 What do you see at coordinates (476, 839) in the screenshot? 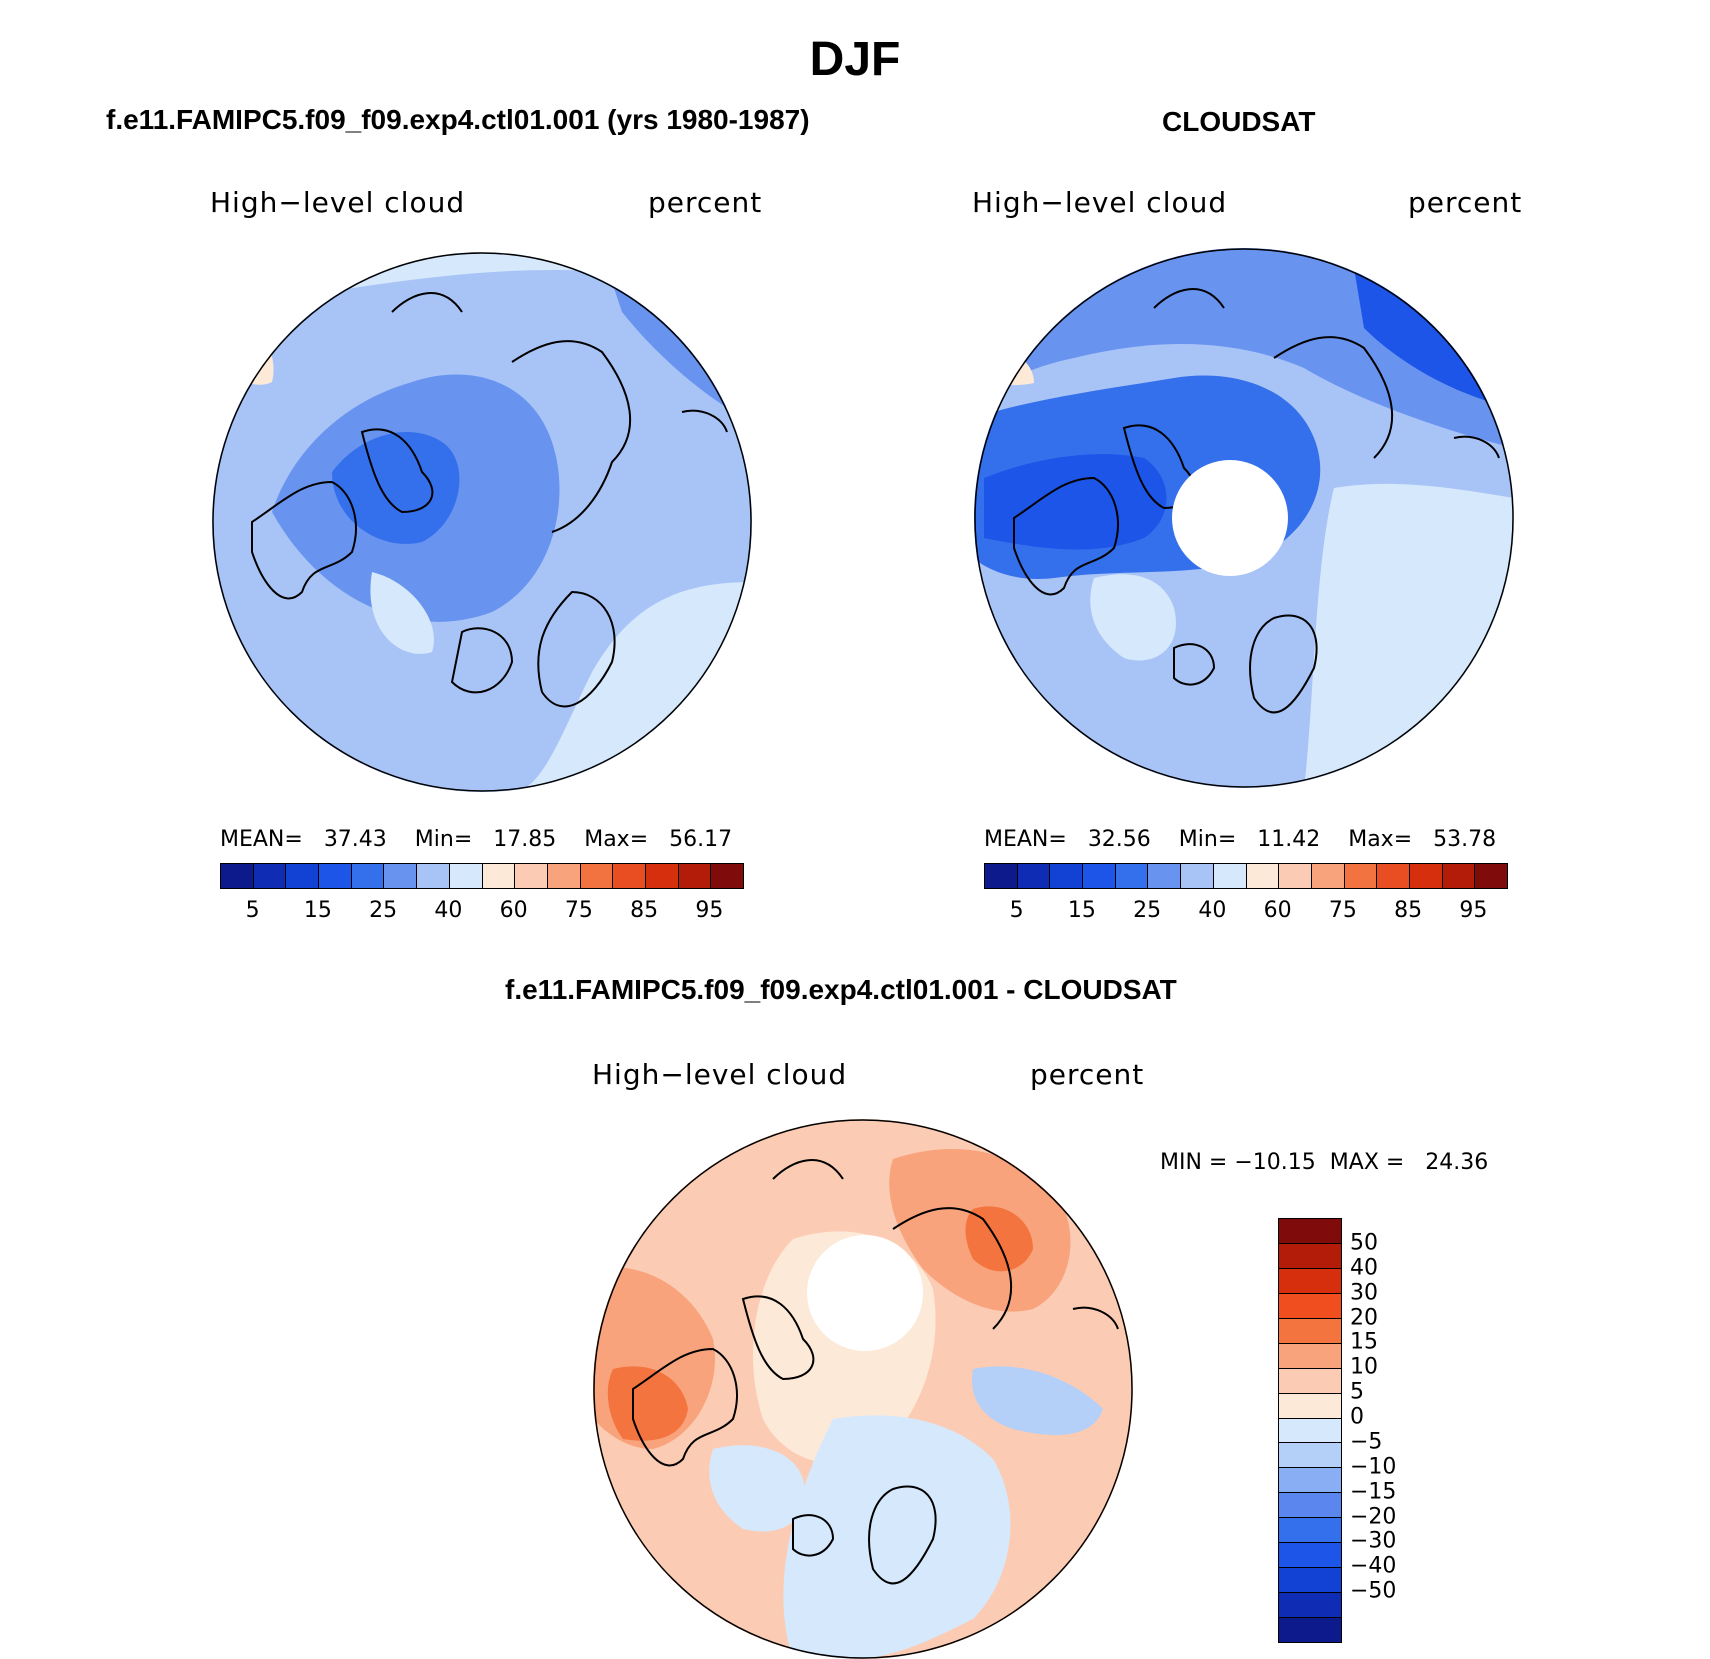
I see `panel1-stats: MEAN= 37.43 Min= 17.85 Max= 56.17` at bounding box center [476, 839].